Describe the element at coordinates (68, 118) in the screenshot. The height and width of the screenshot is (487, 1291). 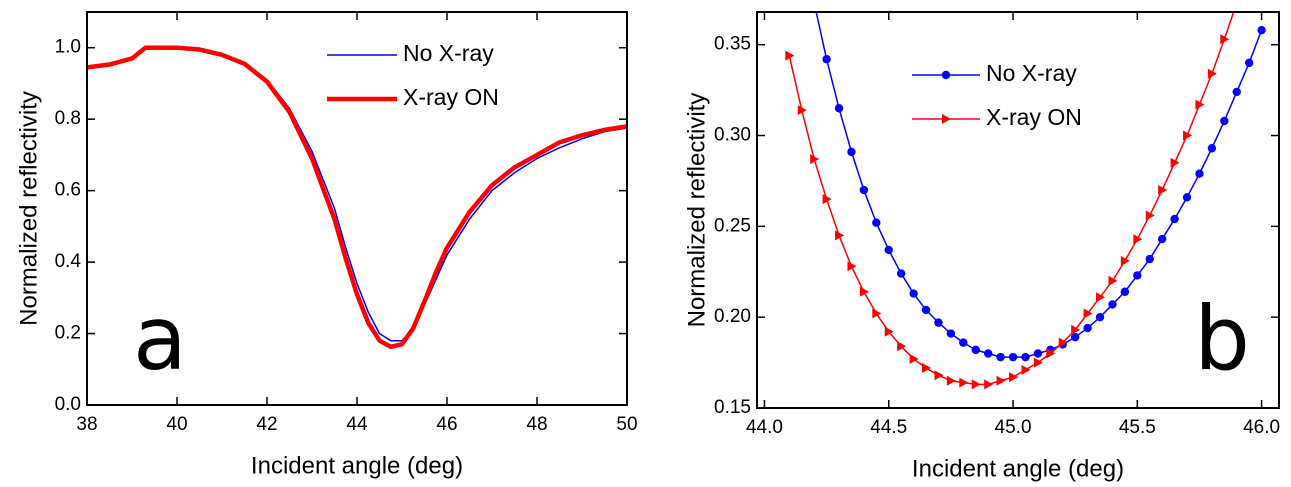
I see `y-tick-label: 0.8` at that location.